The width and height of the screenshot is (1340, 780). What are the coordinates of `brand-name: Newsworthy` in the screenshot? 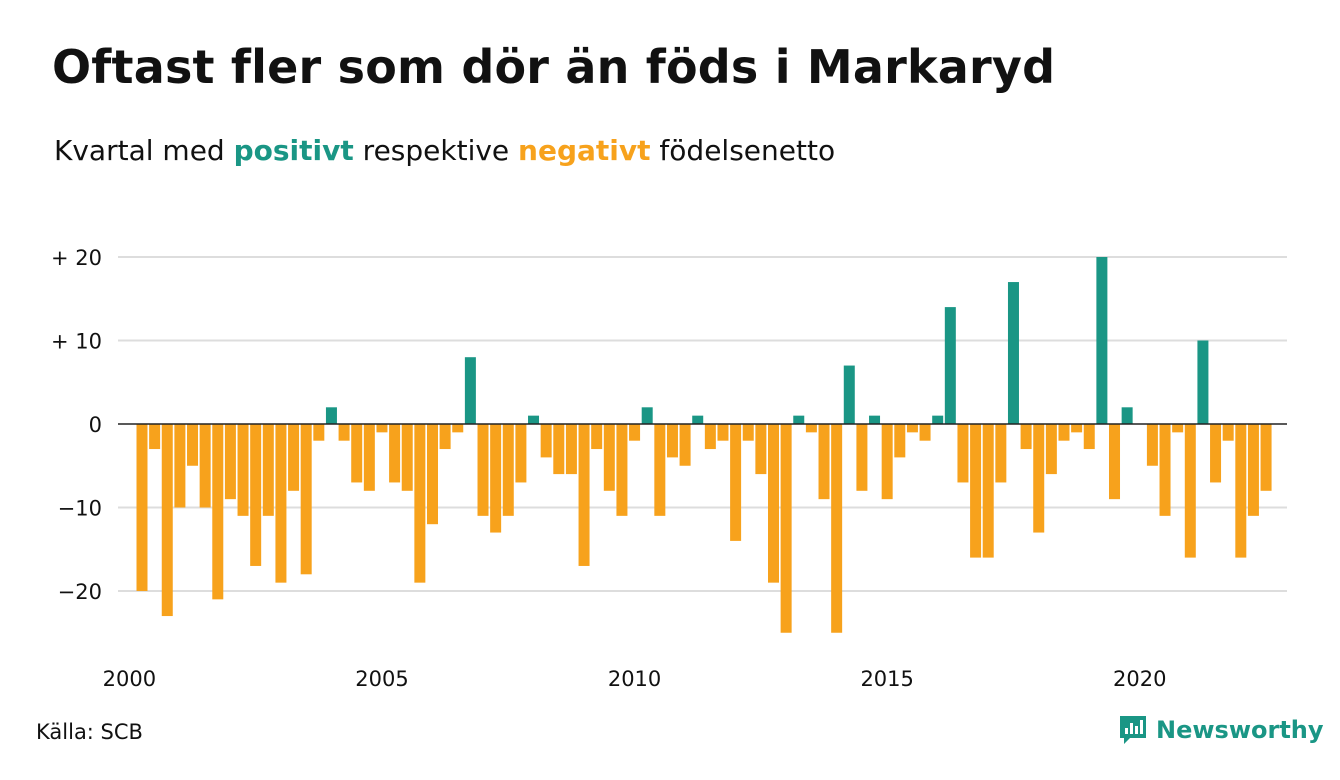 It's located at (1240, 730).